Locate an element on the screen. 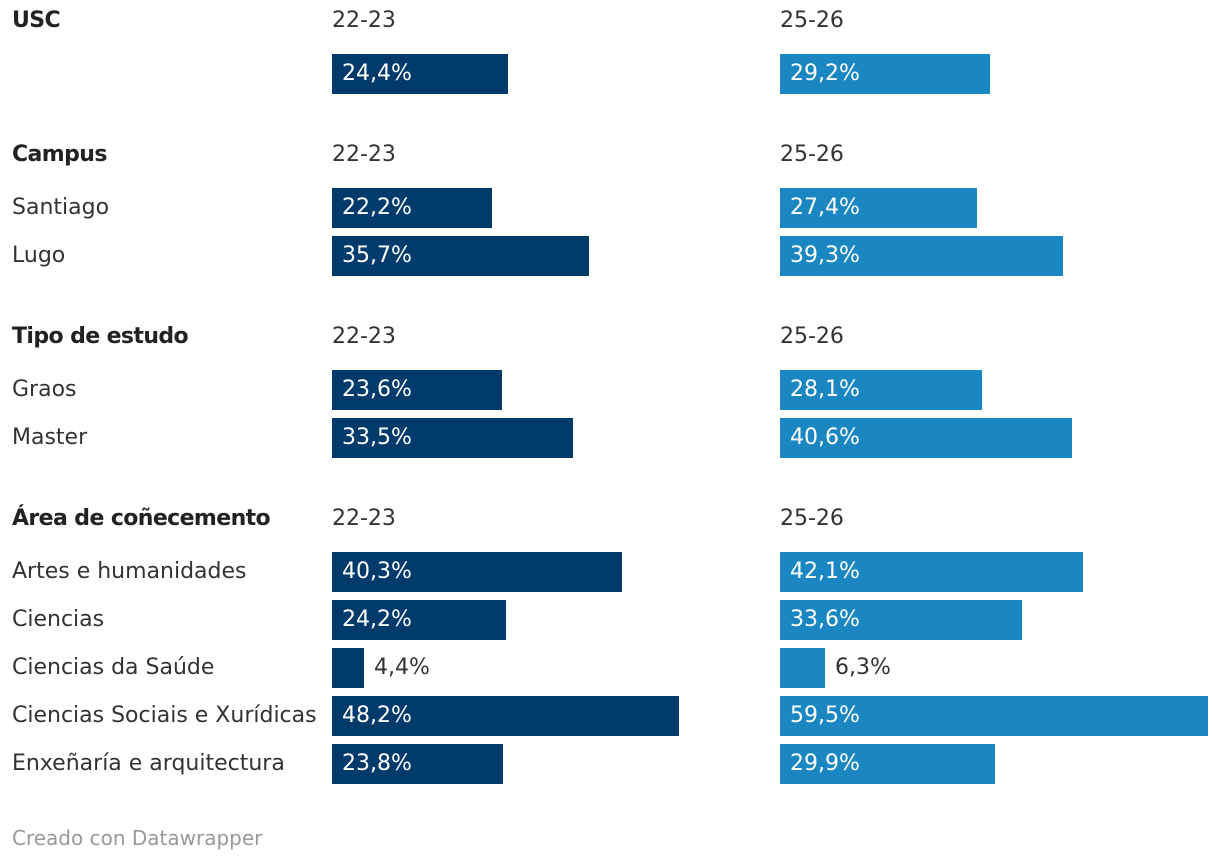 This screenshot has width=1220, height=864. bar-value-label: 23,8% is located at coordinates (377, 763).